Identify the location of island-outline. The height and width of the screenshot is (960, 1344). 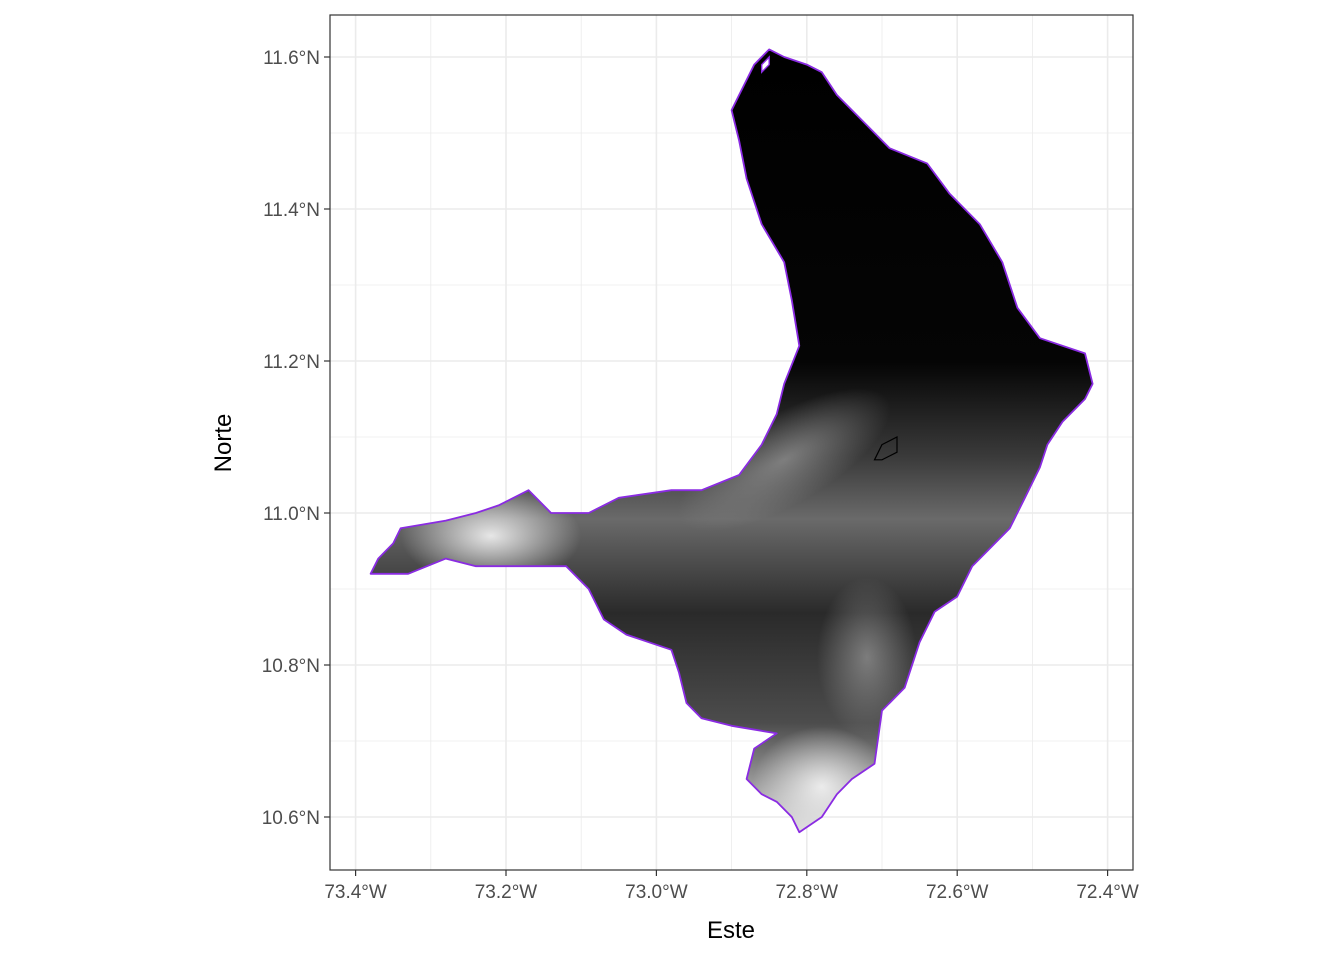
(765, 64).